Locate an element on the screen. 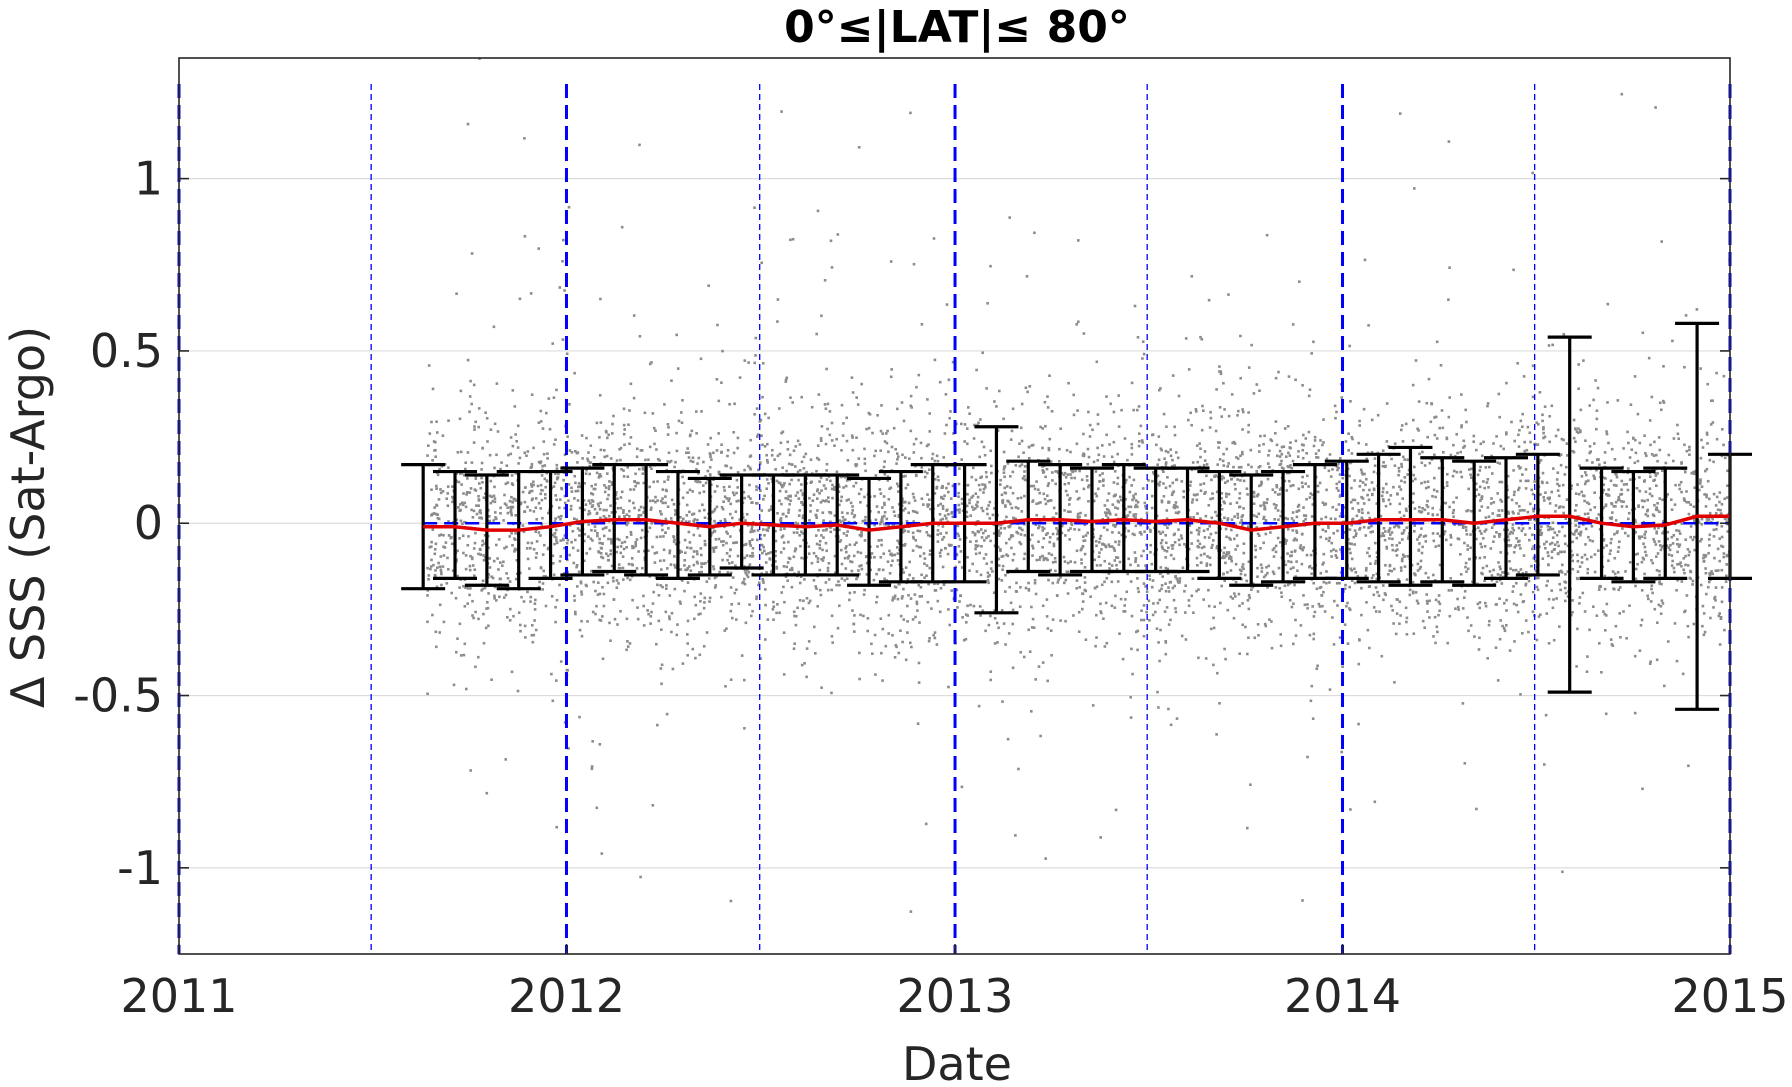 This screenshot has height=1087, width=1792. mean-series-line is located at coordinates (1076, 523).